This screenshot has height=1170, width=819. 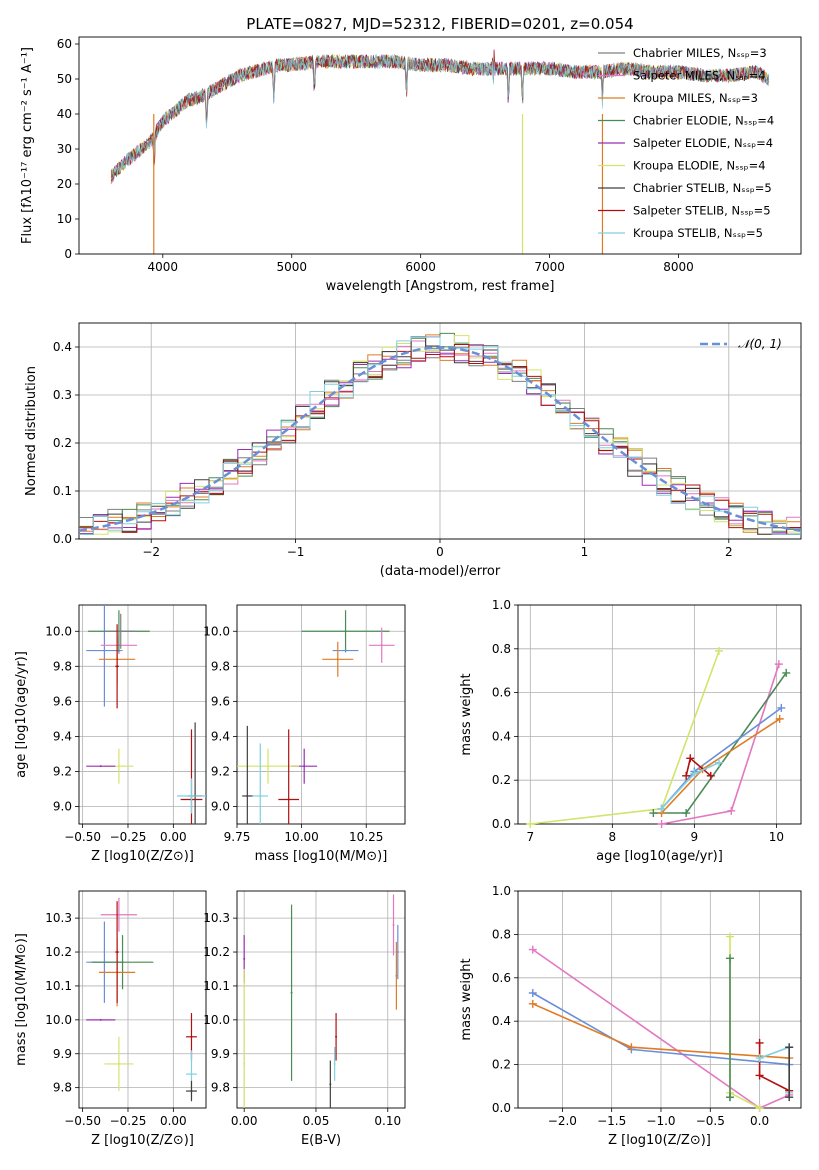 What do you see at coordinates (296, 552) in the screenshot?
I see `x-tick-label: −1` at bounding box center [296, 552].